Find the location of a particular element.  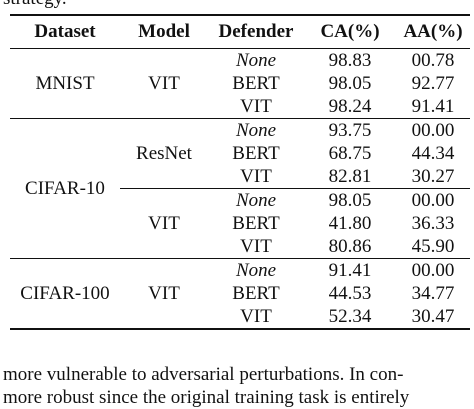

header-aa: AA(%) is located at coordinates (433, 31).